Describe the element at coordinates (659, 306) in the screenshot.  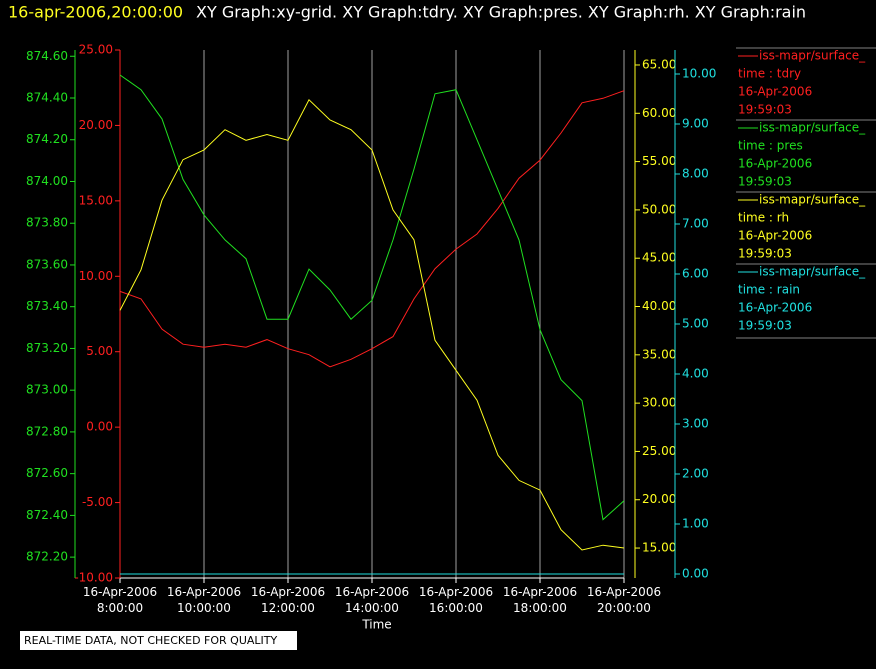
I see `y-tick-label: 40.00` at that location.